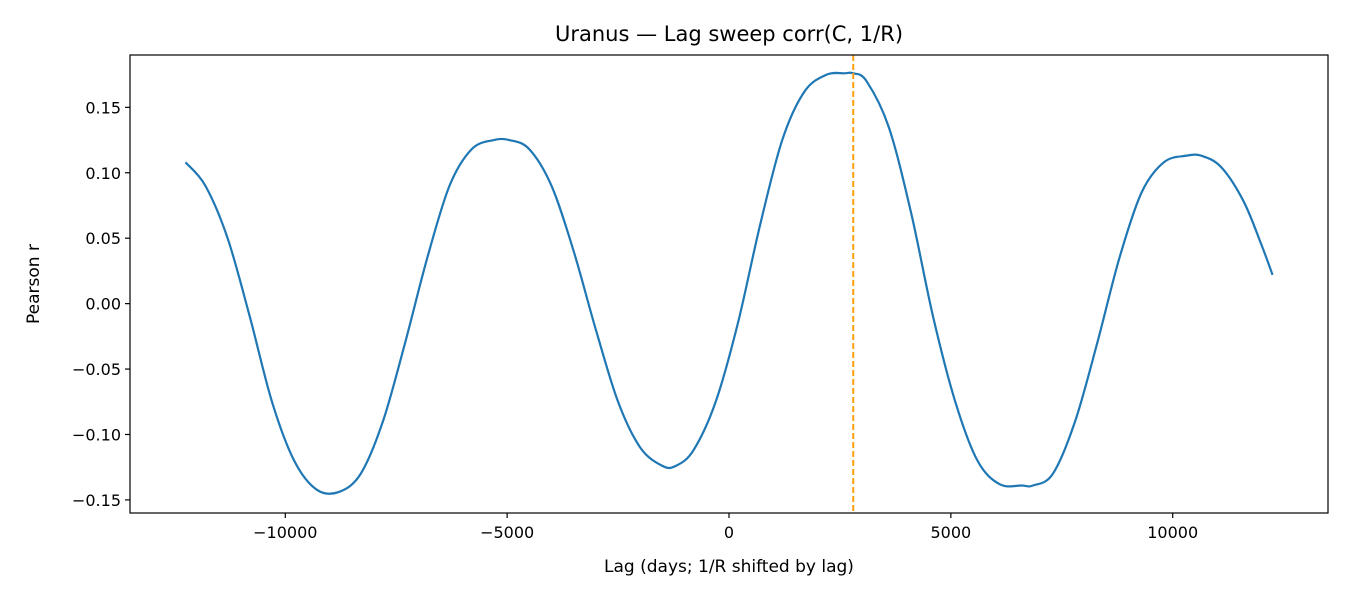 The width and height of the screenshot is (1350, 600). What do you see at coordinates (729, 567) in the screenshot?
I see `x-axis-label: Lag (days; 1/R shifted by lag)` at bounding box center [729, 567].